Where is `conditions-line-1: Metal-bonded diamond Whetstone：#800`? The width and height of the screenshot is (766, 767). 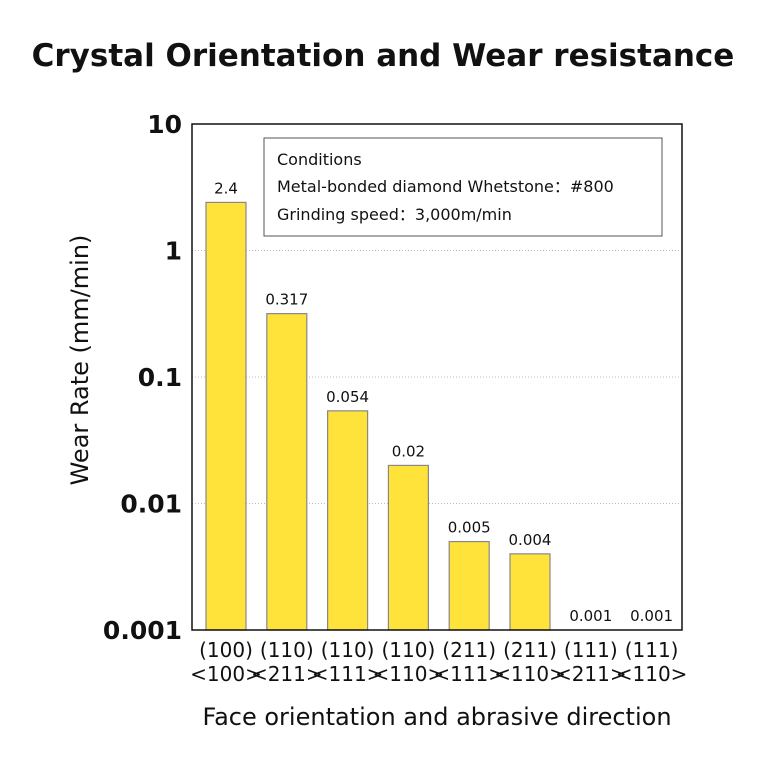 conditions-line-1: Metal-bonded diamond Whetstone：#800 is located at coordinates (445, 186).